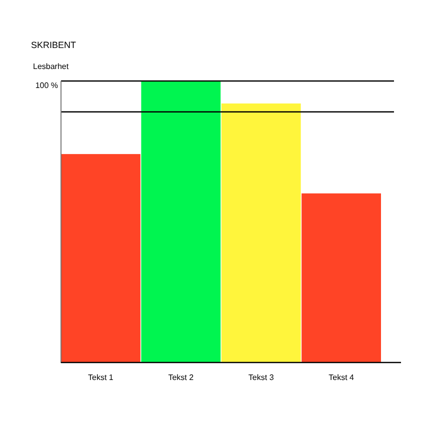 This screenshot has height=425, width=425. Describe the element at coordinates (181, 377) in the screenshot. I see `x-tick-label: Tekst 2` at that location.